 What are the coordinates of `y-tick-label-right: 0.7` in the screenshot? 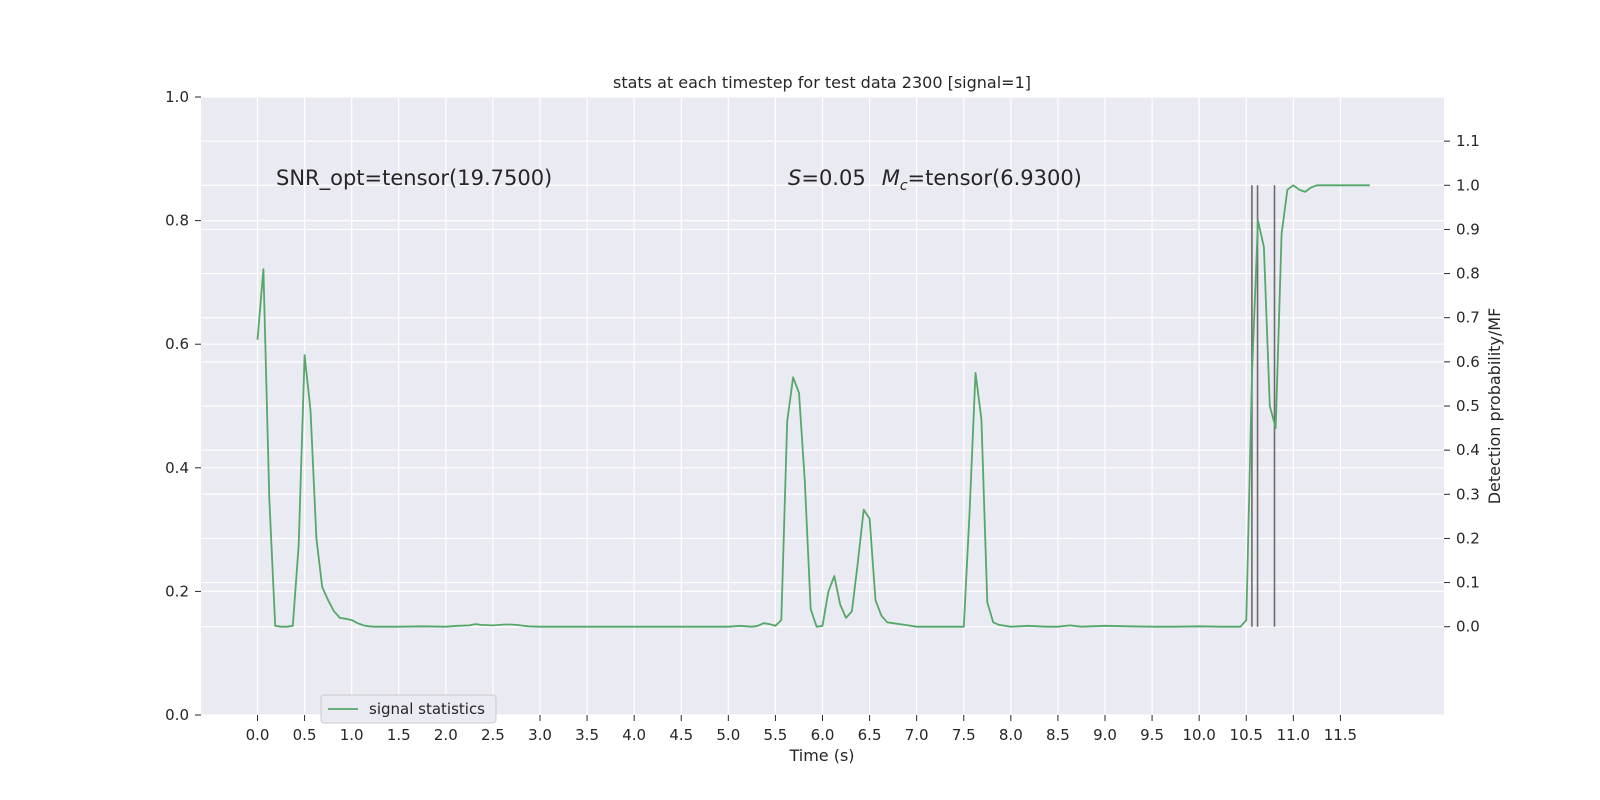 It's located at (1468, 318).